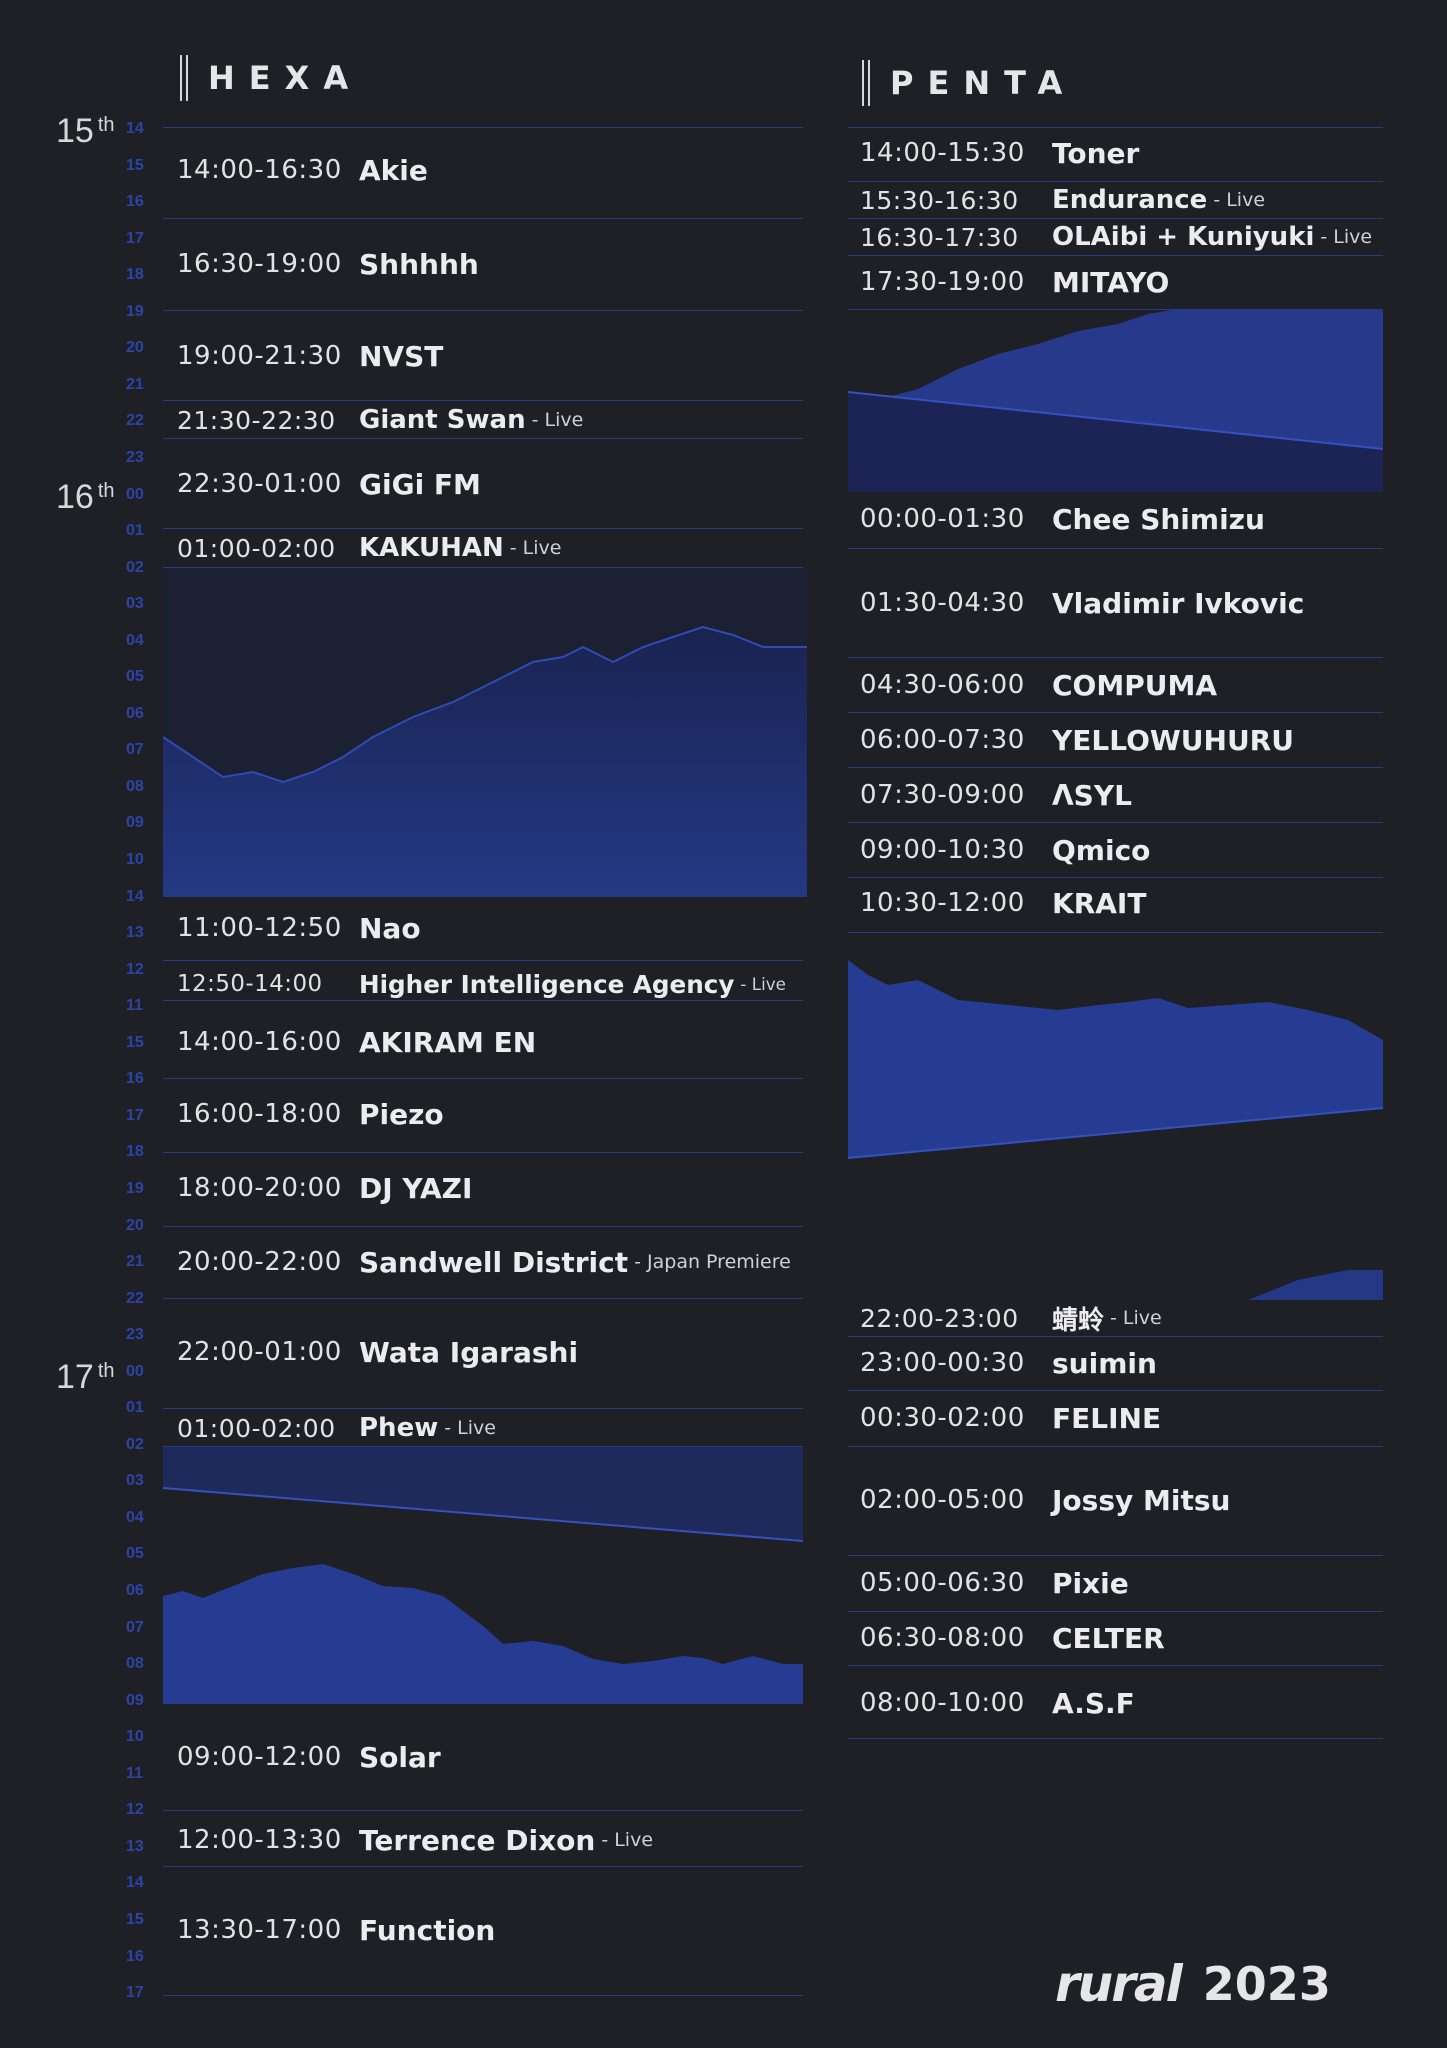 The width and height of the screenshot is (1447, 2048). I want to click on slot-time: 12:50-14:00, so click(250, 984).